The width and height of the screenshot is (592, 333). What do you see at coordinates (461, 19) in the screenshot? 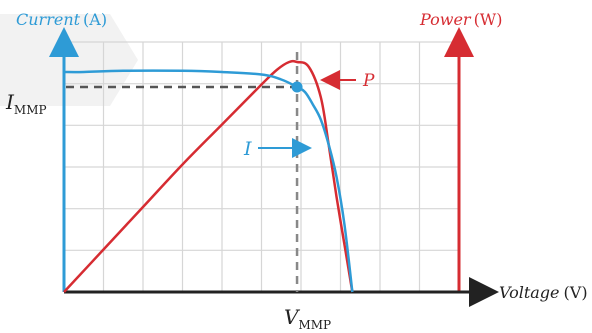
I see `power-axis-label: Power (W)` at bounding box center [461, 19].